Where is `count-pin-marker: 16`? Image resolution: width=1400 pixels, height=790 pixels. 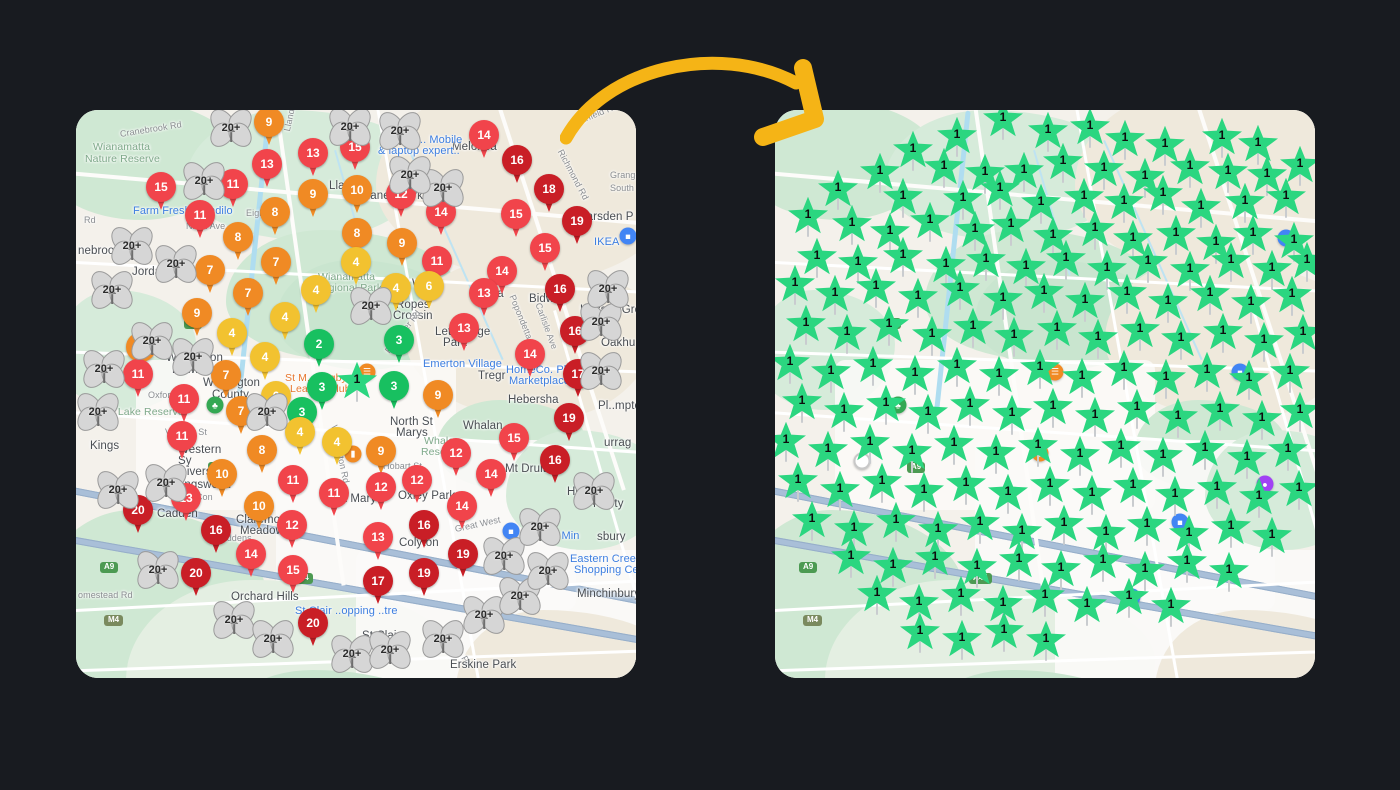
count-pin-marker: 16 is located at coordinates (555, 464).